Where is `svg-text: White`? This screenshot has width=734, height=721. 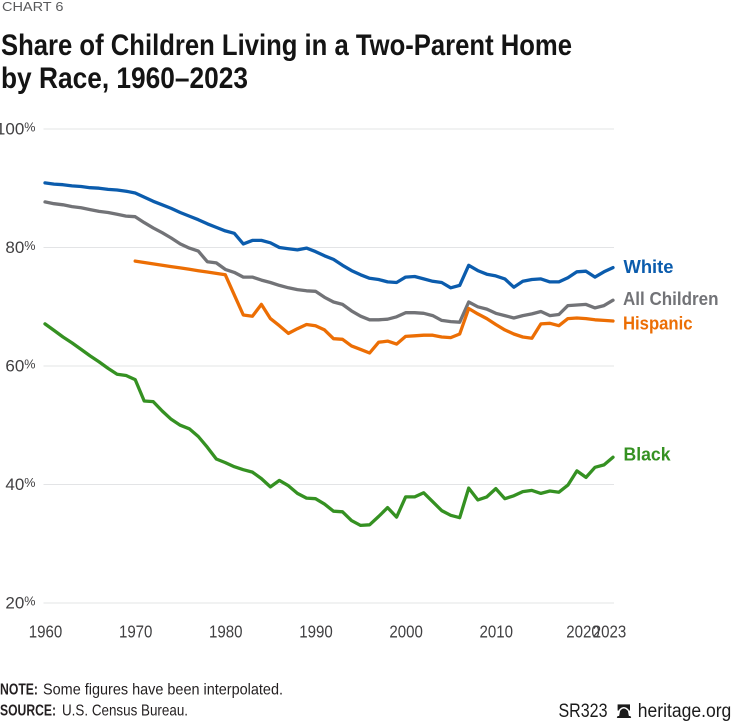 svg-text: White is located at coordinates (649, 267).